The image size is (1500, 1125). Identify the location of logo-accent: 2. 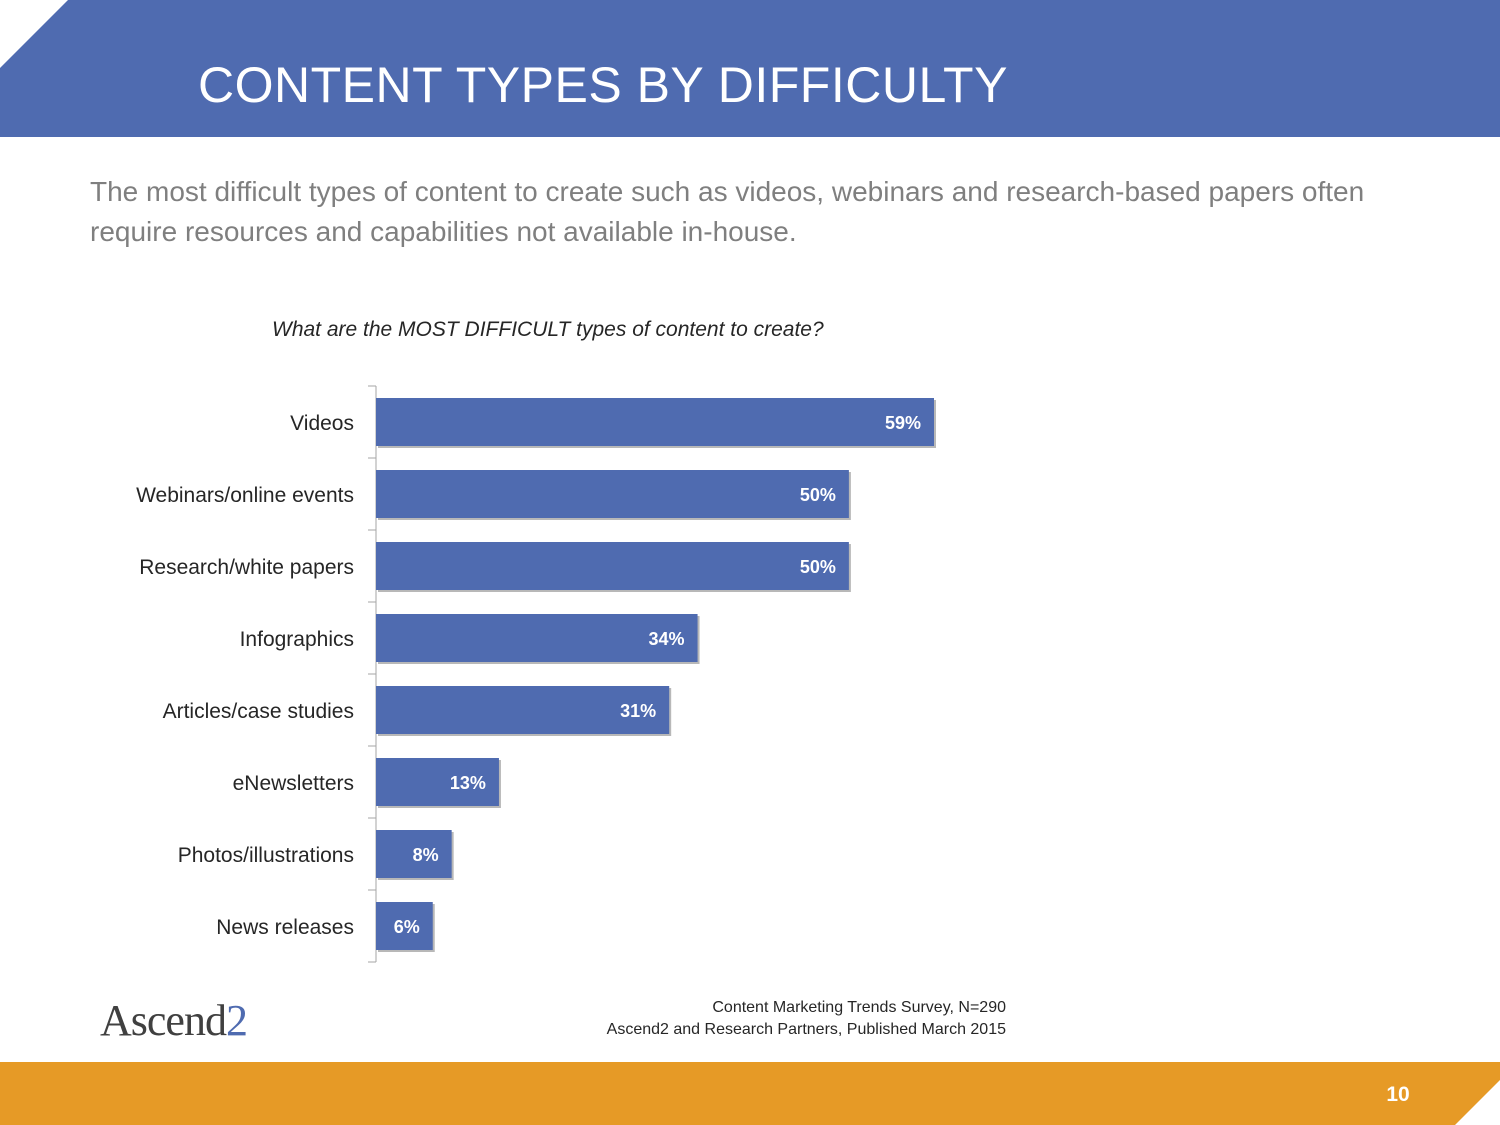
(236, 1020).